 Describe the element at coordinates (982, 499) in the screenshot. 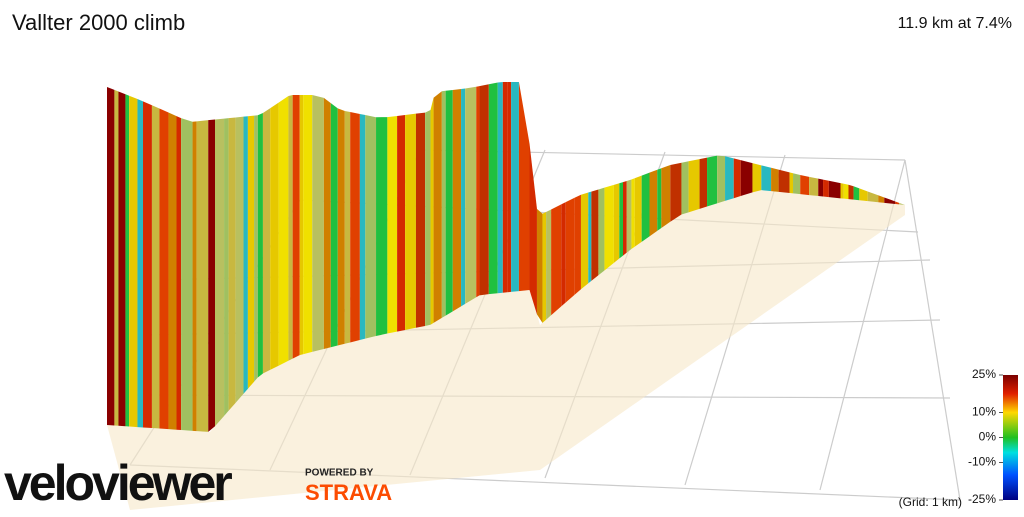

I see `colorbar-tick-label: -25%` at that location.